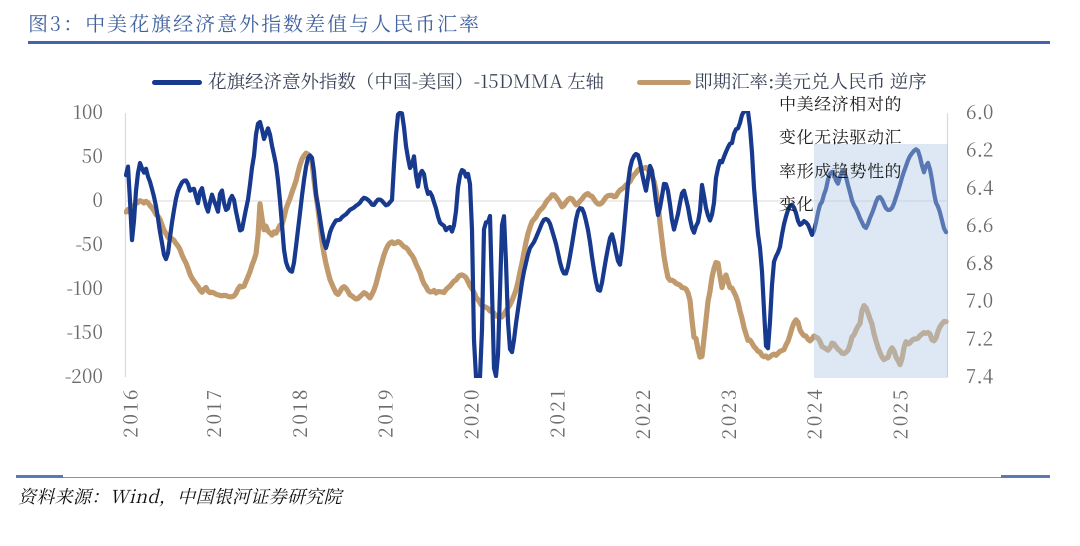  I want to click on svg-text: 2022, so click(642, 413).